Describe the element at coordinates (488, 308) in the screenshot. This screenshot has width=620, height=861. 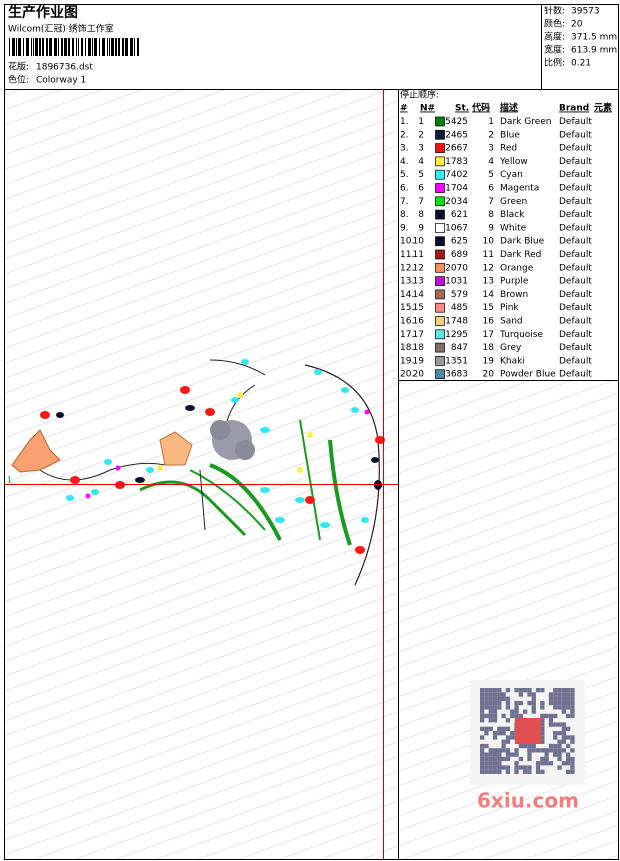
I see `row-code: 15` at that location.